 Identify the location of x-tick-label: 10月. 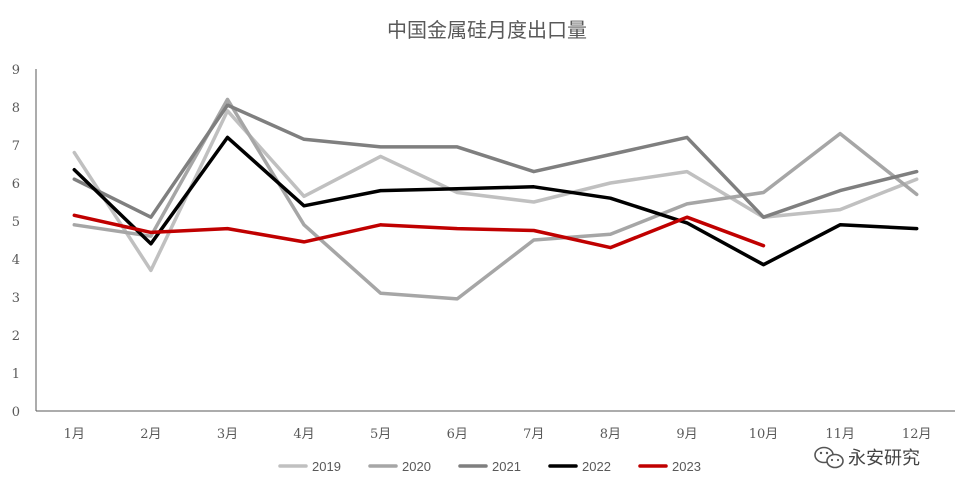
(764, 434).